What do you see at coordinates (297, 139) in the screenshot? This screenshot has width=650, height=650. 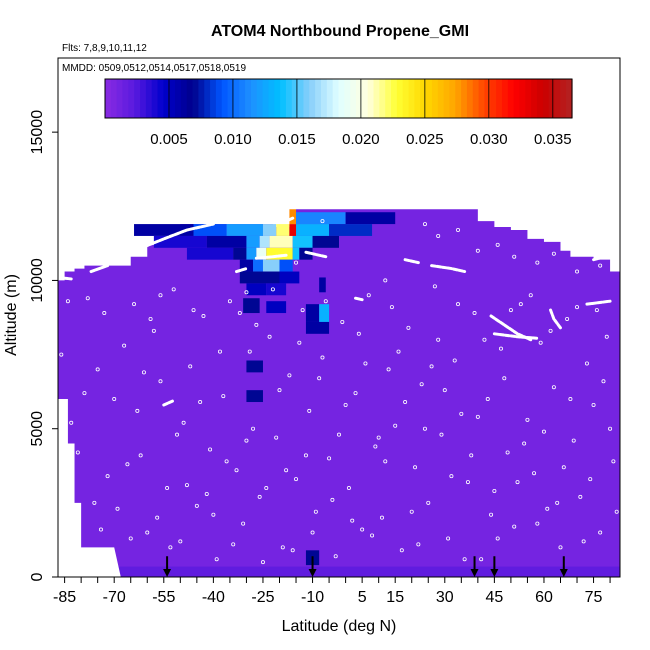 I see `colorbar-tick-label: 0.015` at bounding box center [297, 139].